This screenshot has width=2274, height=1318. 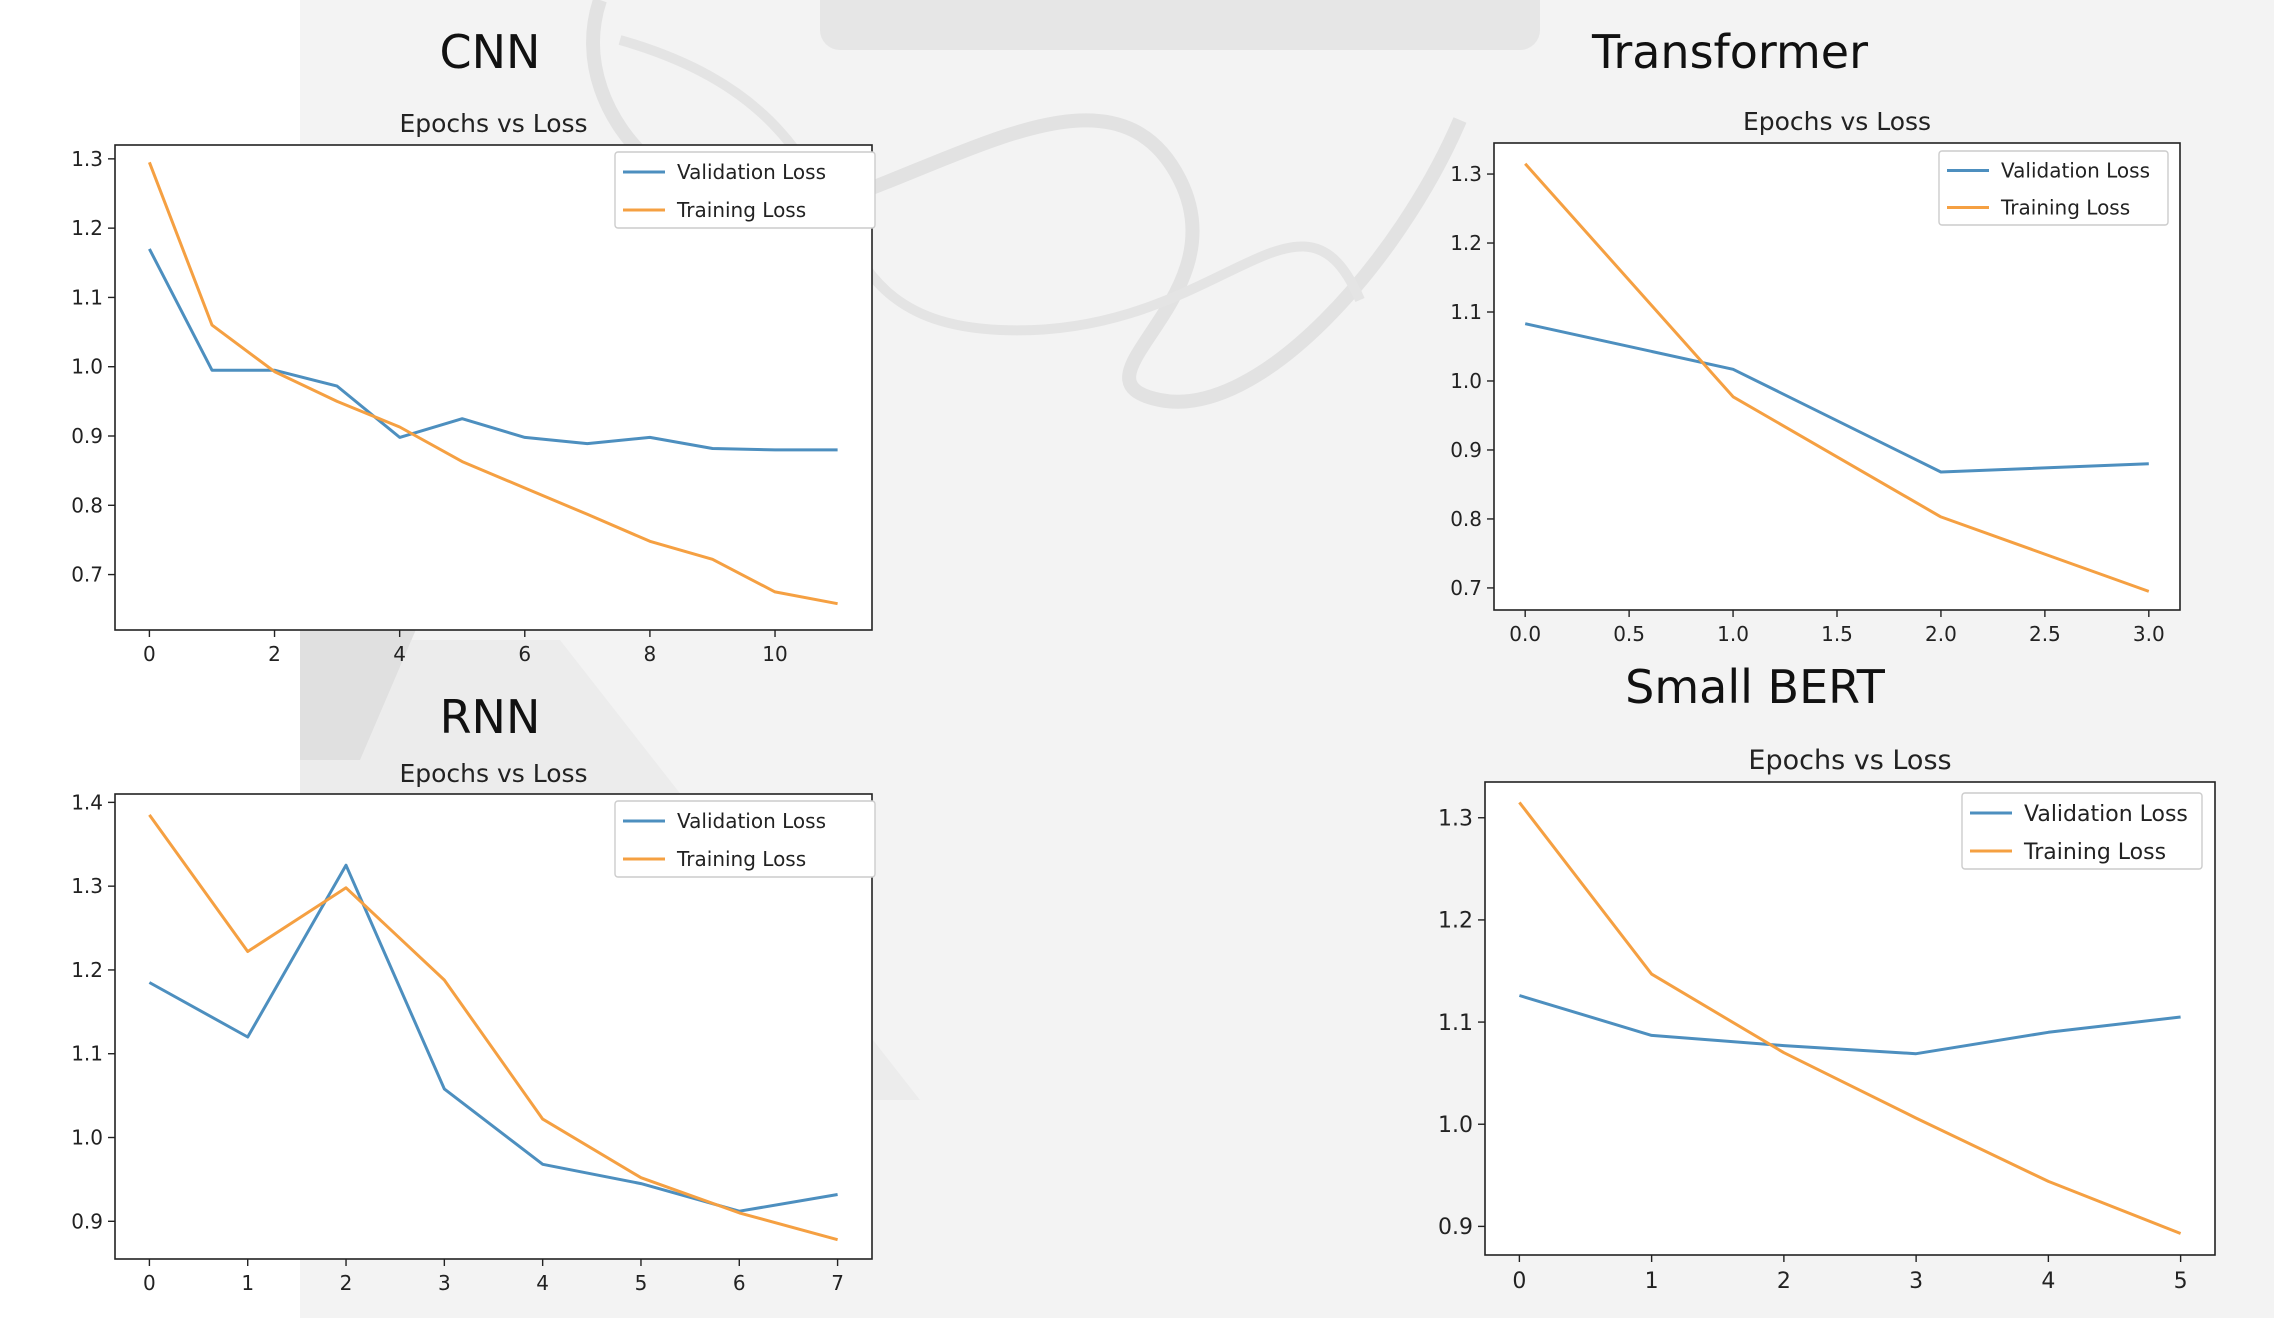 I want to click on x-tick-label: 8, so click(x=650, y=654).